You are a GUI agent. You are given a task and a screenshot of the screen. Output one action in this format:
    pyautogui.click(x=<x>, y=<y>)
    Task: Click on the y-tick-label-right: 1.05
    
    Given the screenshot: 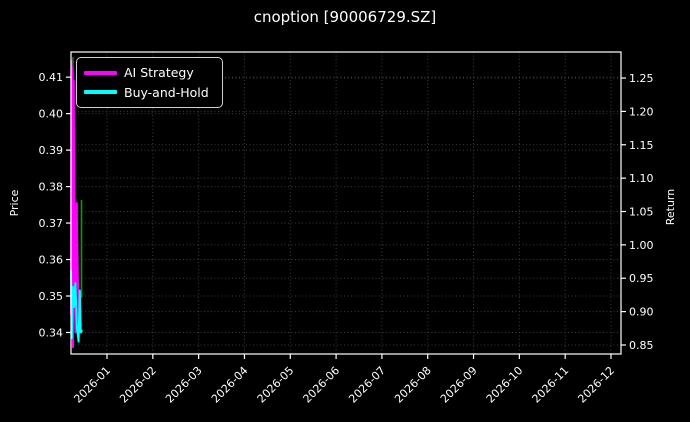 What is the action you would take?
    pyautogui.click(x=641, y=212)
    